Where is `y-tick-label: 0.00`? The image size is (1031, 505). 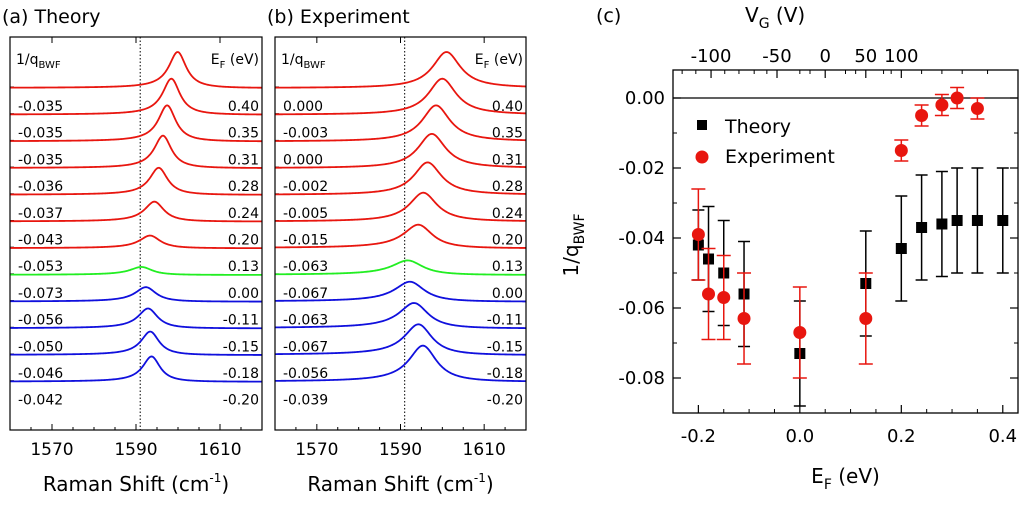 y-tick-label: 0.00 is located at coordinates (645, 98).